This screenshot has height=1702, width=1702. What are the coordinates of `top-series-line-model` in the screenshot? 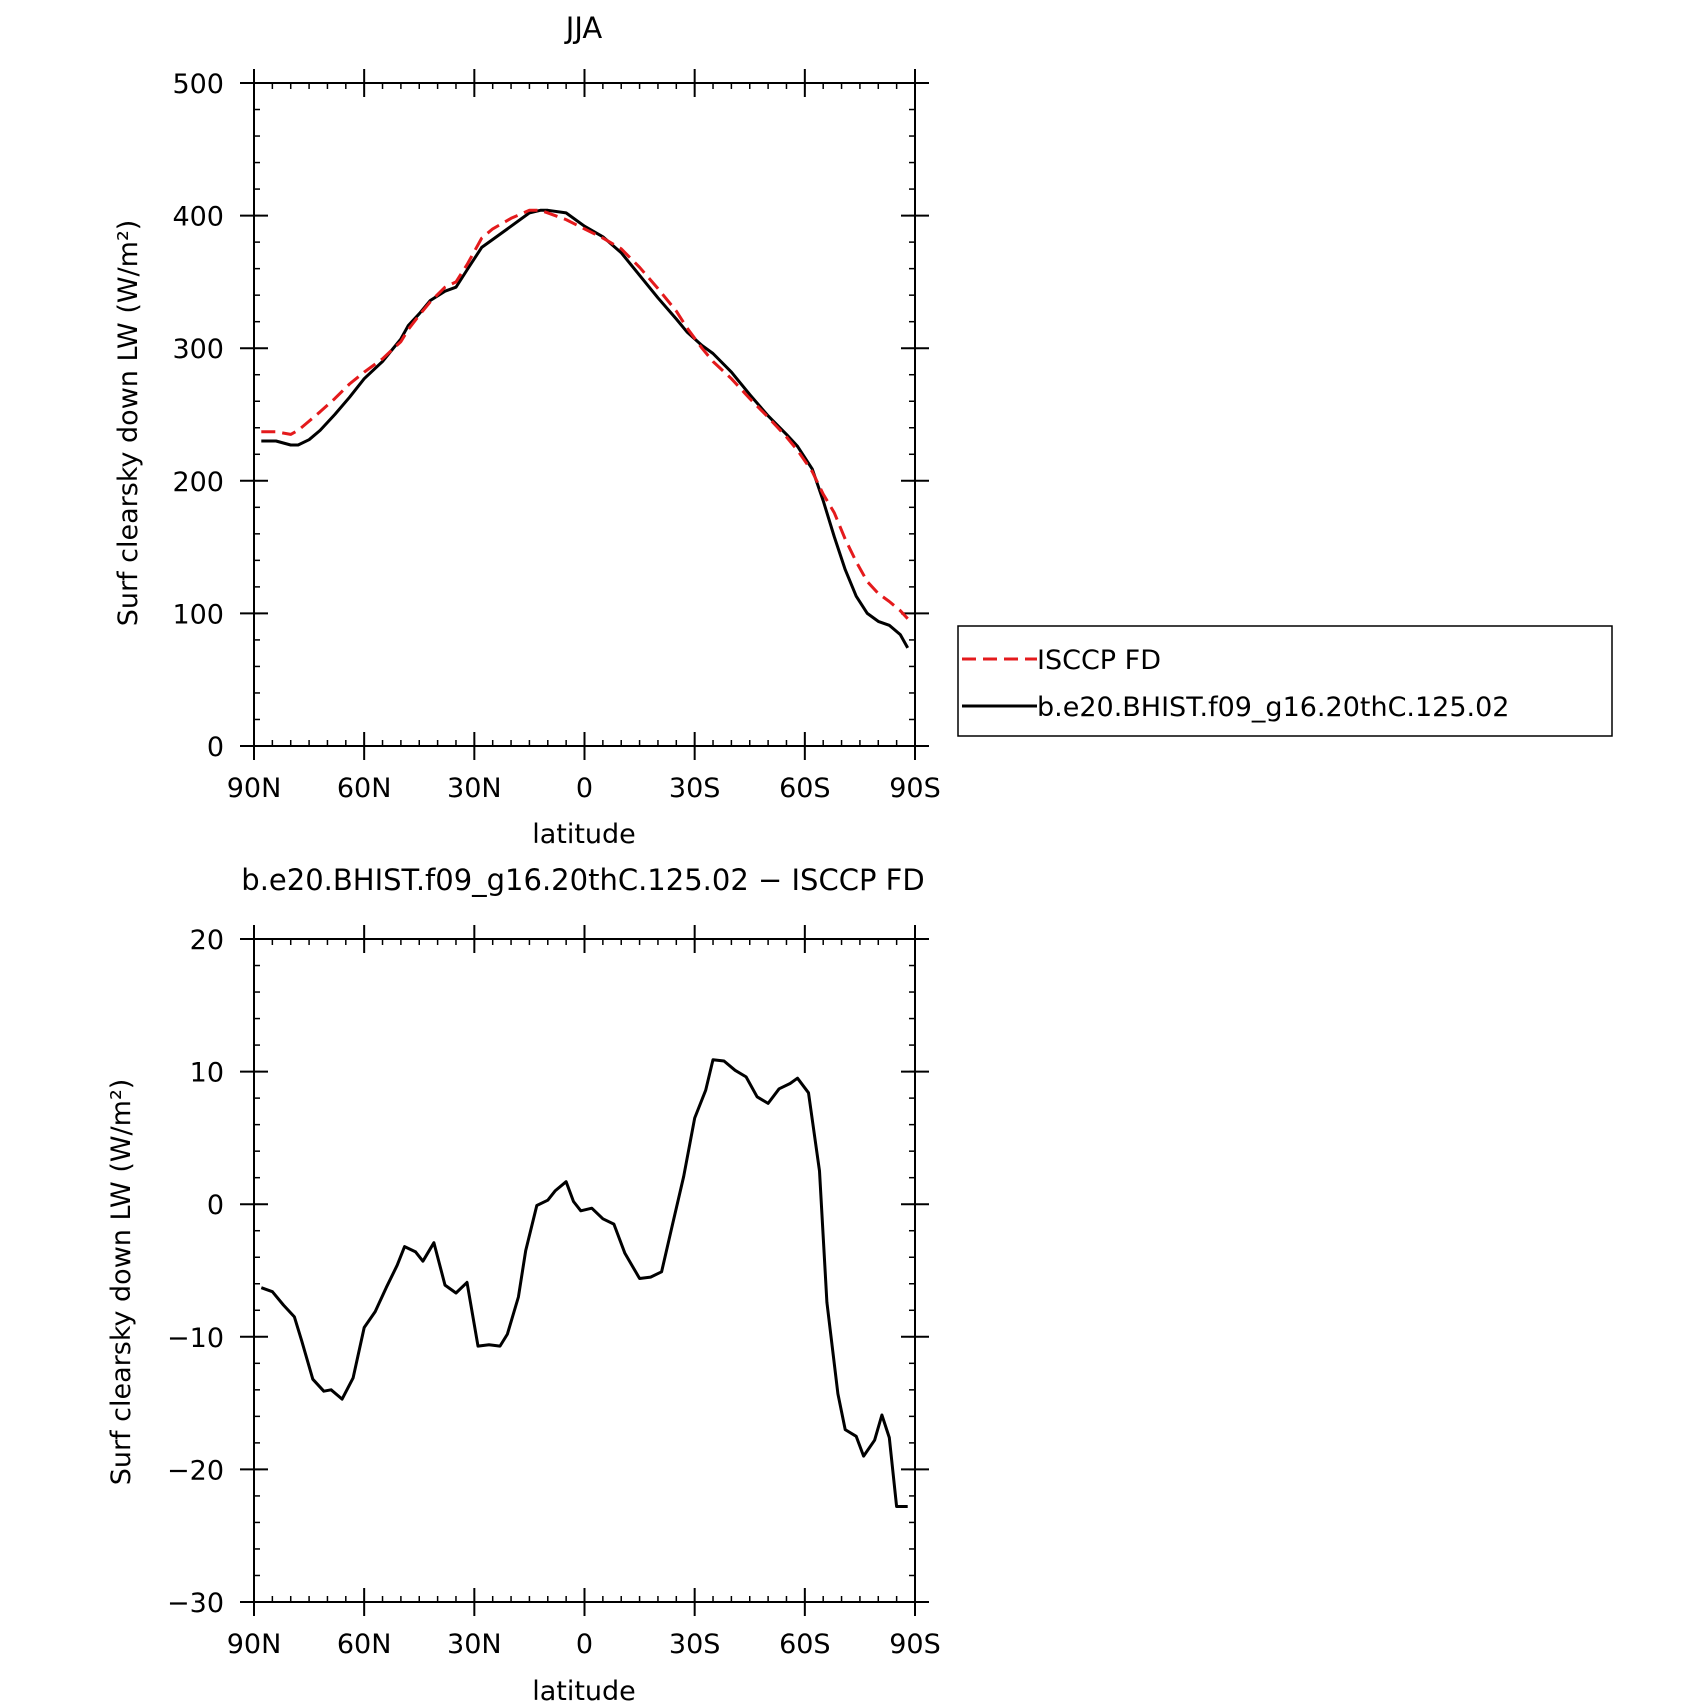 It's located at (585, 428).